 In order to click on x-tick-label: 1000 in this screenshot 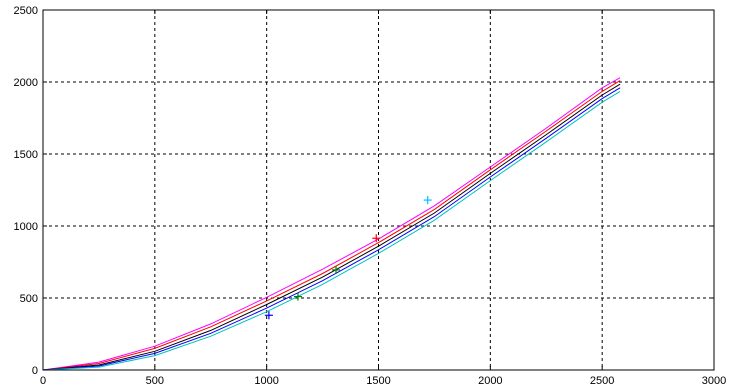, I will do `click(266, 381)`.